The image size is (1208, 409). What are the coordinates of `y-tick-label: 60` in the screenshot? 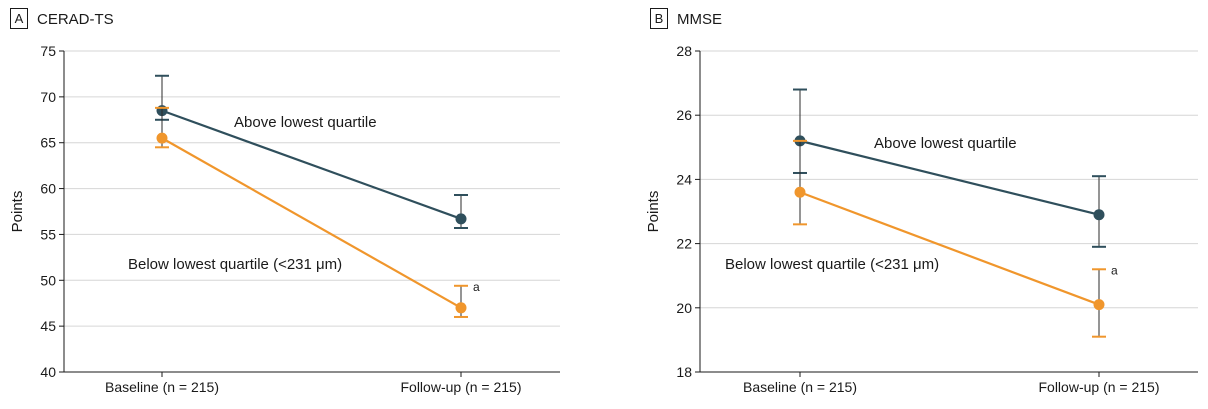 It's located at (48, 189).